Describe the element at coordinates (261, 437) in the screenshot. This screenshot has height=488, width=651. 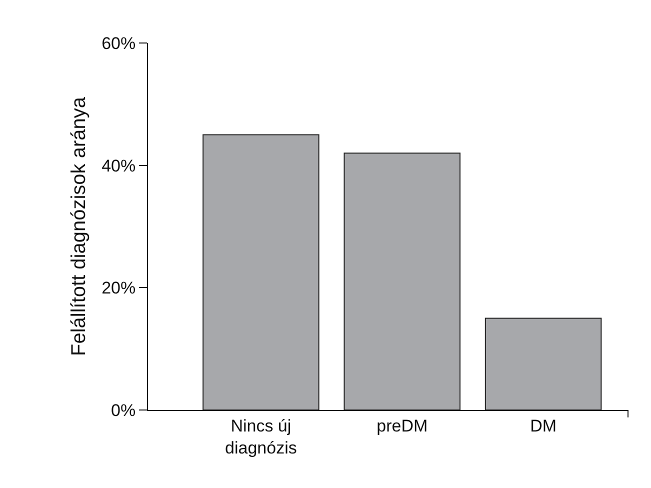
I see `x-tick-label: Nincs új diagnózis` at that location.